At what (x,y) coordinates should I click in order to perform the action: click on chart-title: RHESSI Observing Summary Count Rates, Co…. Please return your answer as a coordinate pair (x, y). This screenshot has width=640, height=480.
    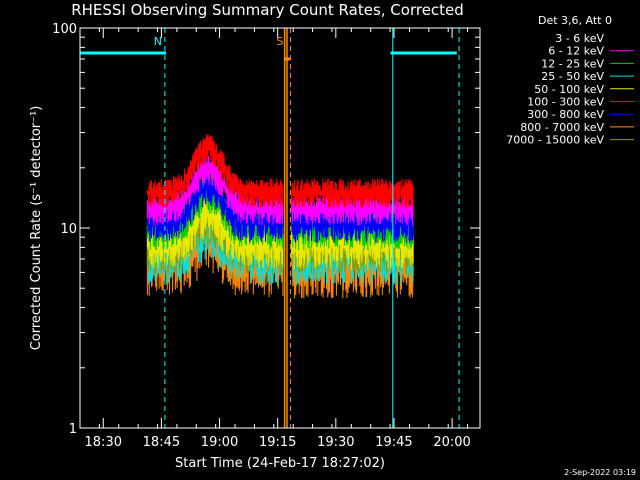
    Looking at the image, I should click on (267, 10).